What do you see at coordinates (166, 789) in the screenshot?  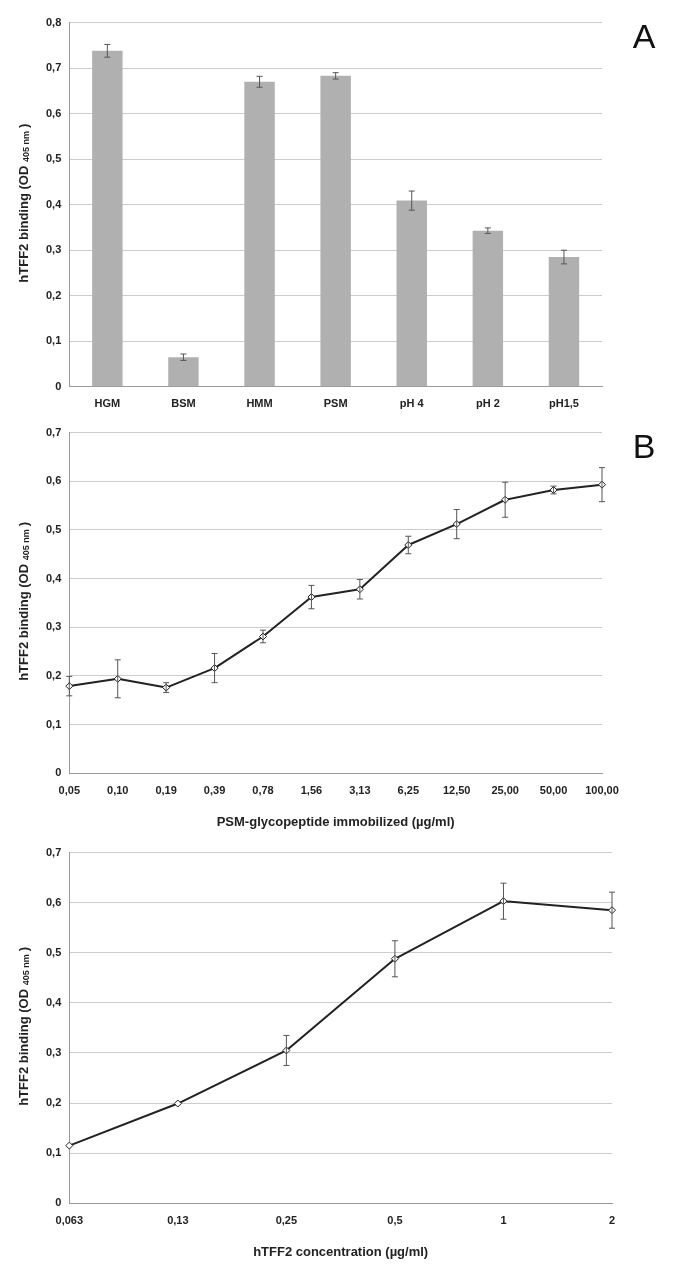 I see `x-tick-label: 0,19` at bounding box center [166, 789].